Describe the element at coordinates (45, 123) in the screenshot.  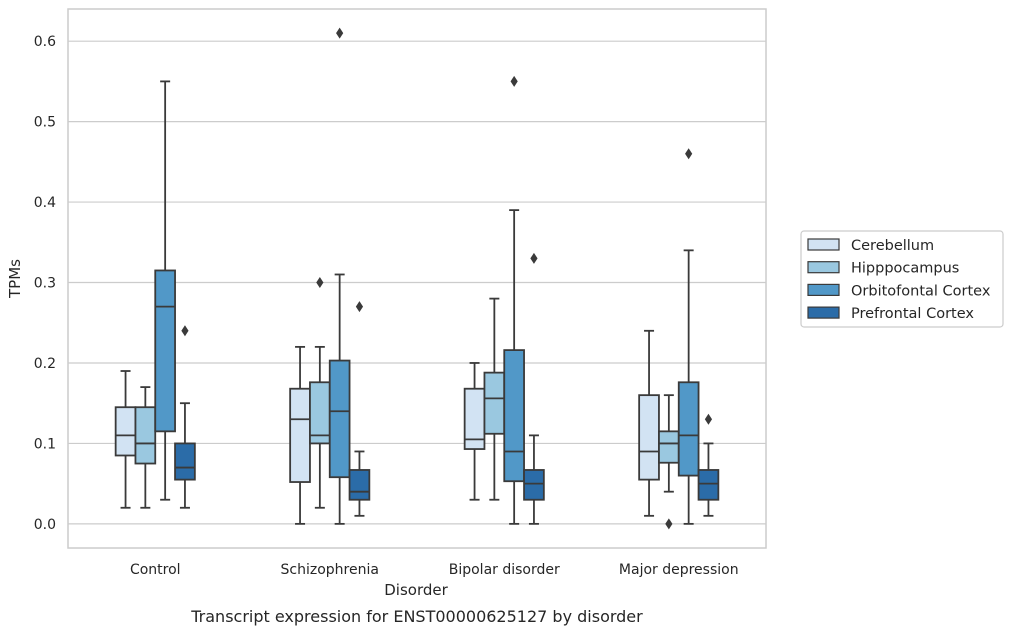
I see `y-tick-label: 0.5` at that location.